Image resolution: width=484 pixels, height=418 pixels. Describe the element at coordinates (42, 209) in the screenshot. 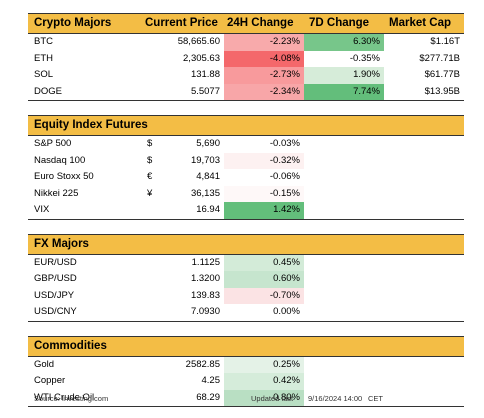

I see `index-name: VIX` at that location.